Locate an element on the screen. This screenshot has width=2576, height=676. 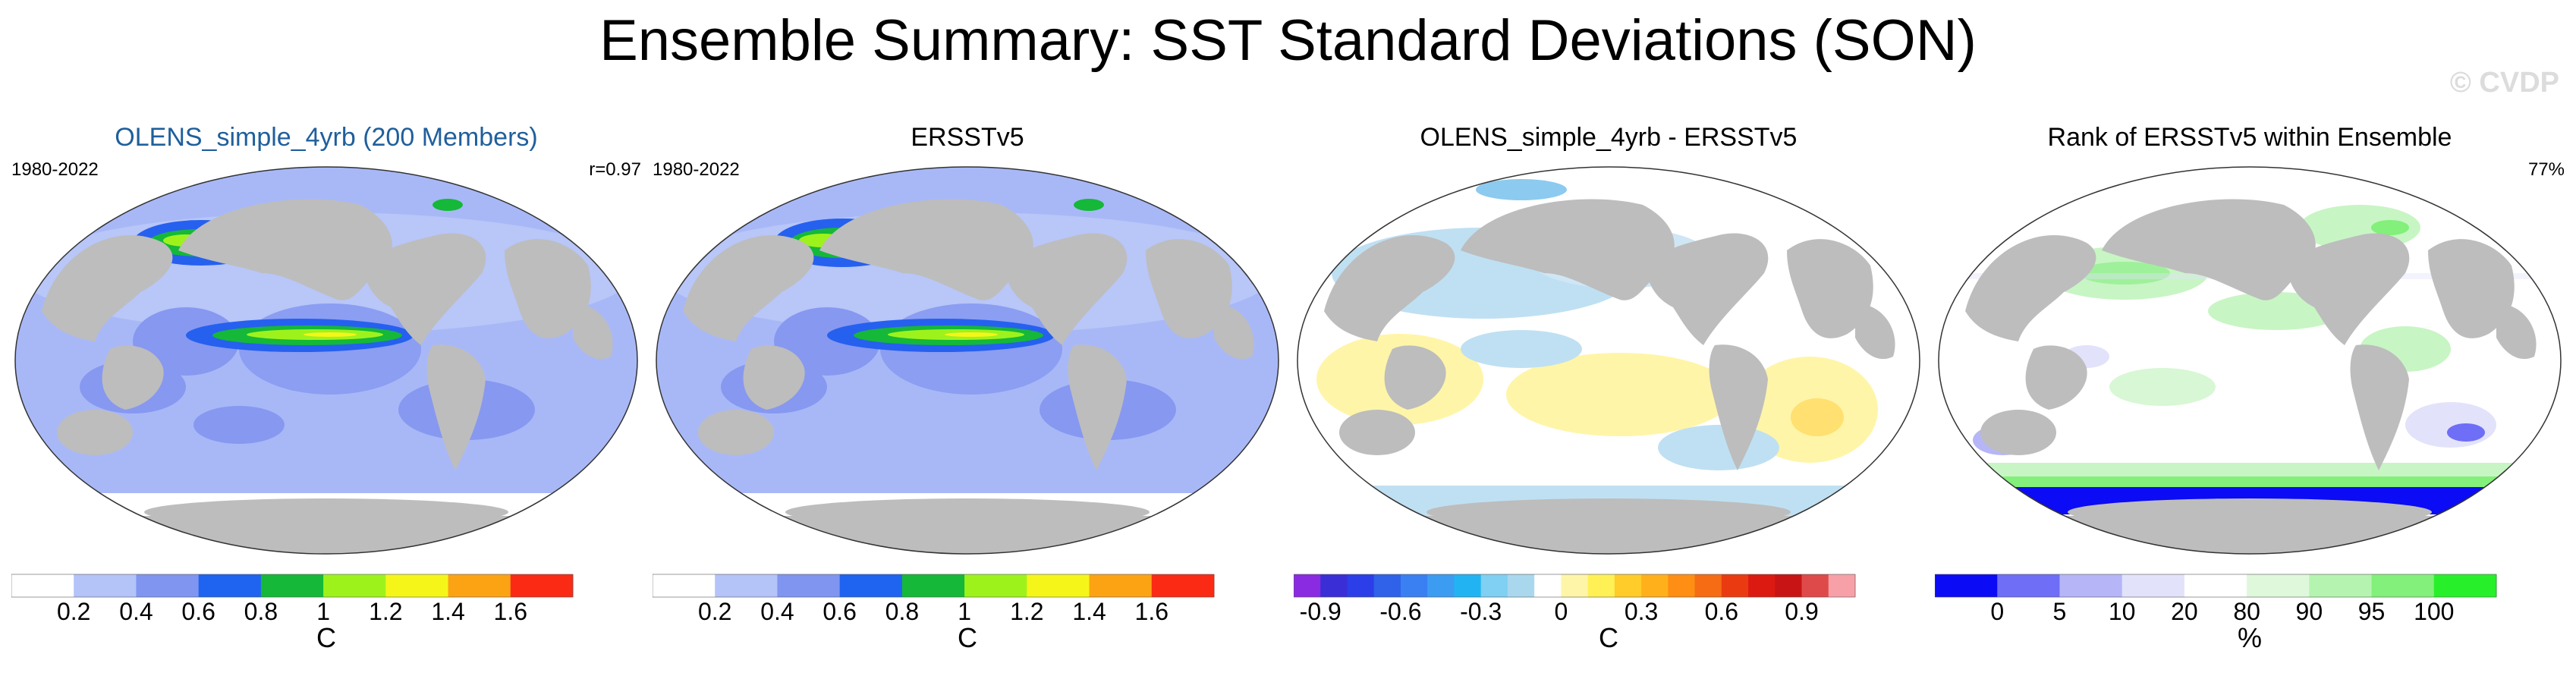
world-map-rank is located at coordinates (2250, 360).